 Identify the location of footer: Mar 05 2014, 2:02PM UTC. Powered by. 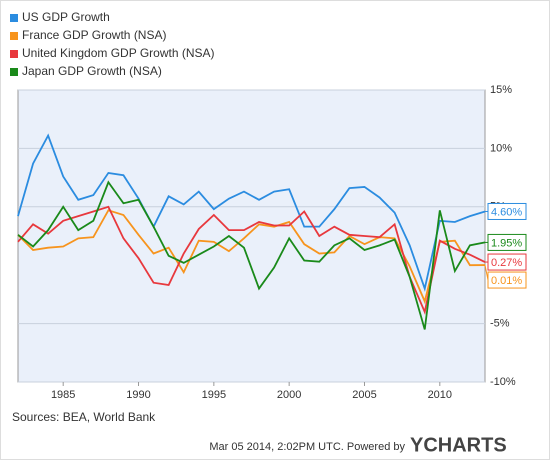
(307, 447).